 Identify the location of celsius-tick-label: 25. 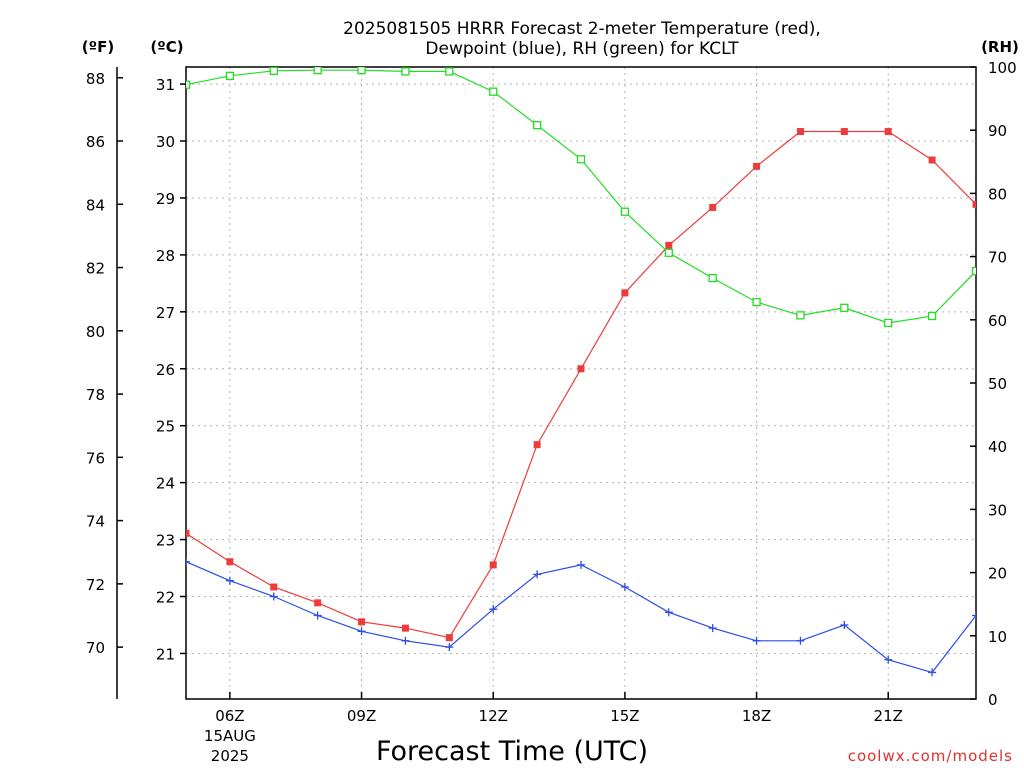
(165, 427).